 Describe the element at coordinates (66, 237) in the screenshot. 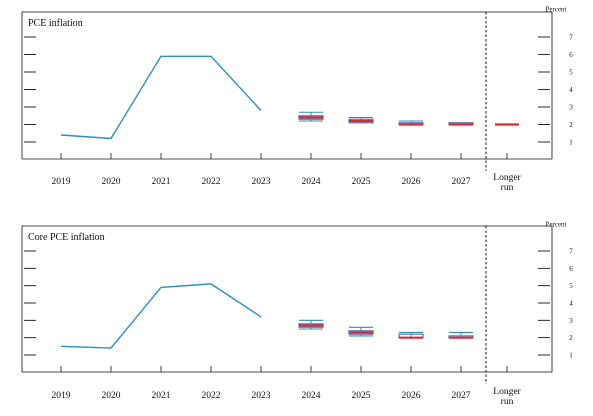

I see `panel-title: Core PCE inflation` at that location.